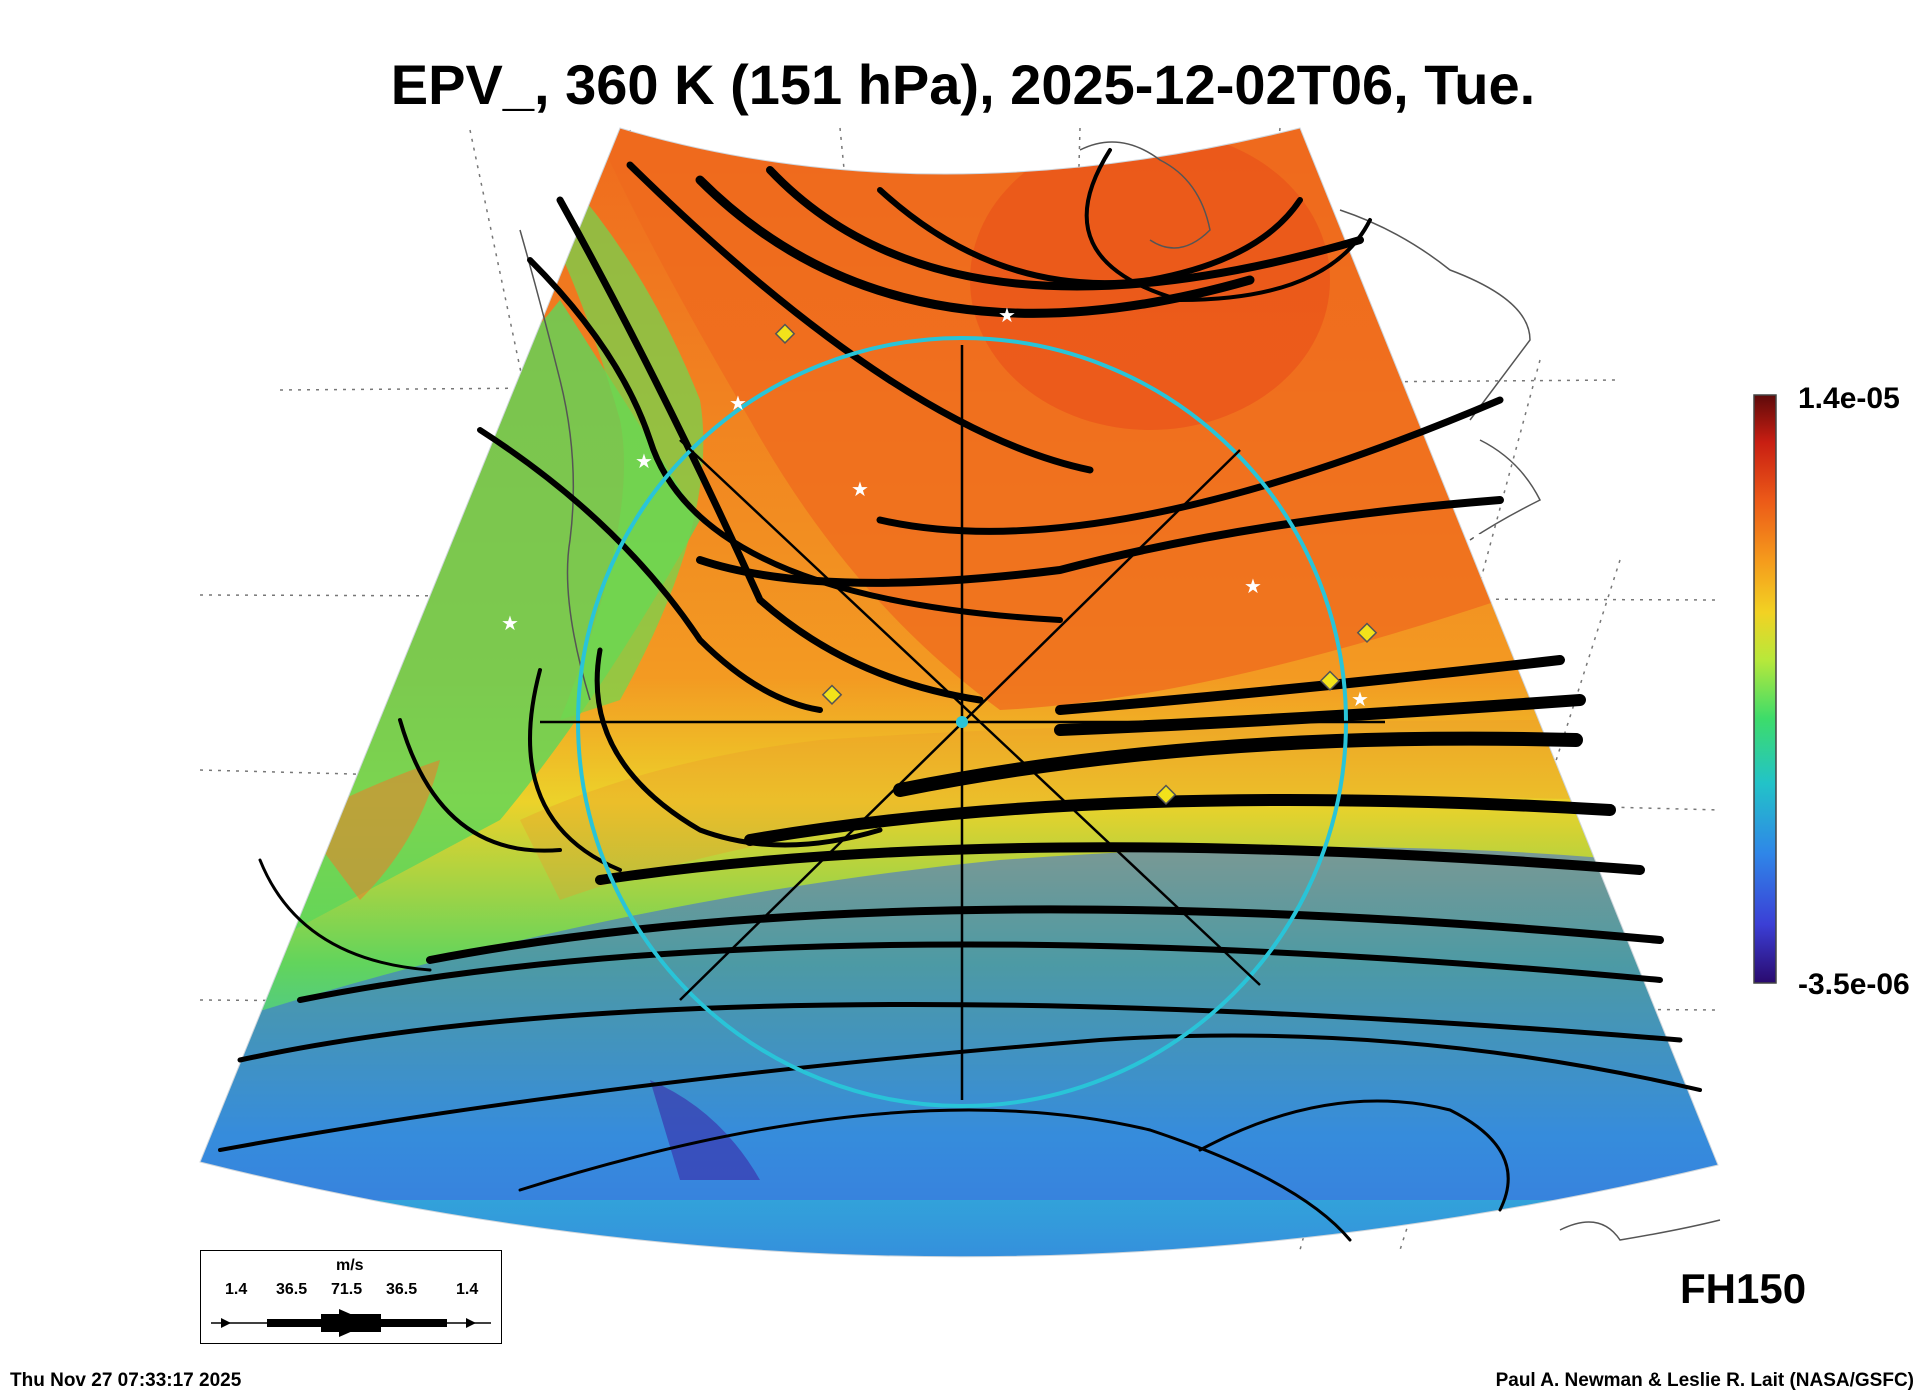  What do you see at coordinates (1854, 984) in the screenshot?
I see `colorbar-min-label: -3.5e-06` at bounding box center [1854, 984].